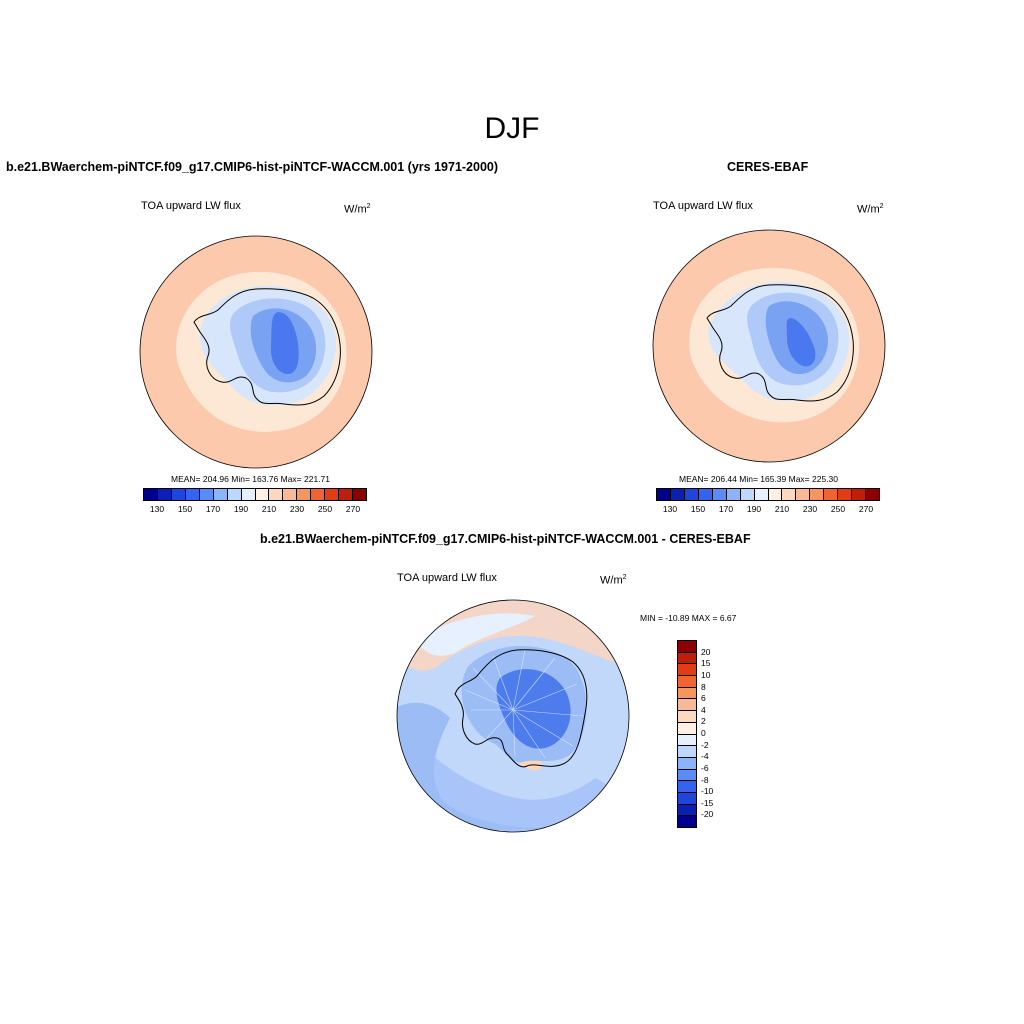  I want to click on diff-map-boundary, so click(513, 716).